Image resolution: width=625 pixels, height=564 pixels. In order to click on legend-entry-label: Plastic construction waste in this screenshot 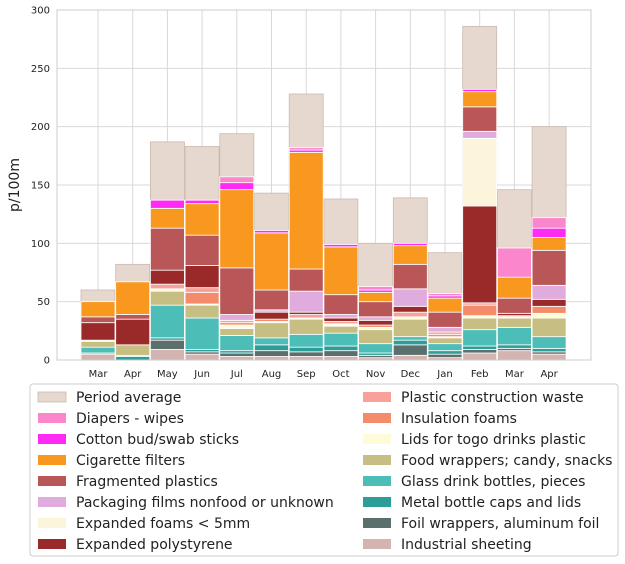, I will do `click(492, 398)`.